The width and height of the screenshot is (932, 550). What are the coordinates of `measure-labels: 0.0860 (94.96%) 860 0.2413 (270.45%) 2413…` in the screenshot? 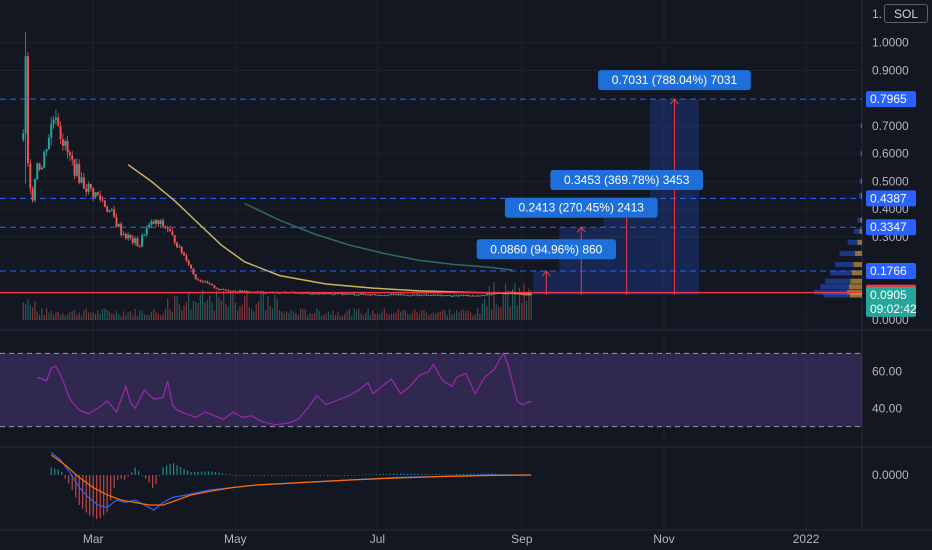 It's located at (613, 165).